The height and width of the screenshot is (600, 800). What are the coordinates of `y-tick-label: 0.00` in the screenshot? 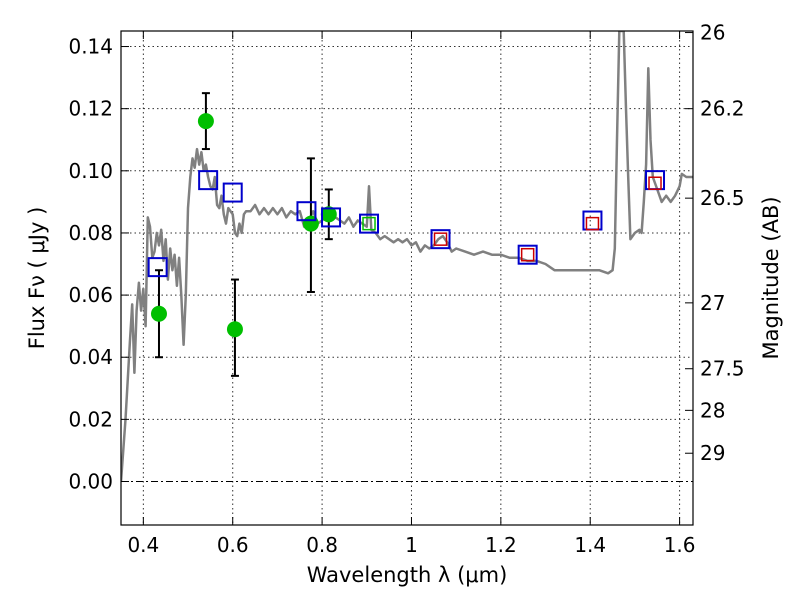 It's located at (90, 482).